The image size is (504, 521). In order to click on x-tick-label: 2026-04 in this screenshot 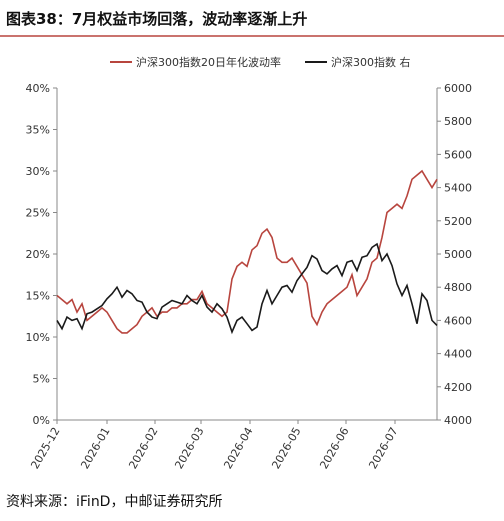, I will do `click(238, 448)`.